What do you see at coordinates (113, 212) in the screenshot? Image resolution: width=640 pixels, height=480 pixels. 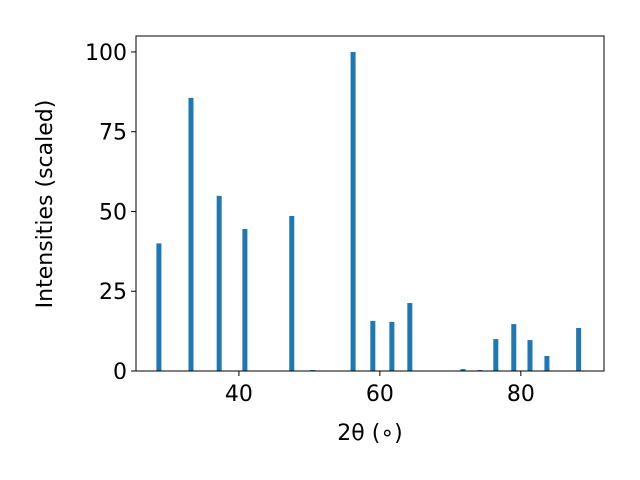 I see `y-tick-label: 50` at bounding box center [113, 212].